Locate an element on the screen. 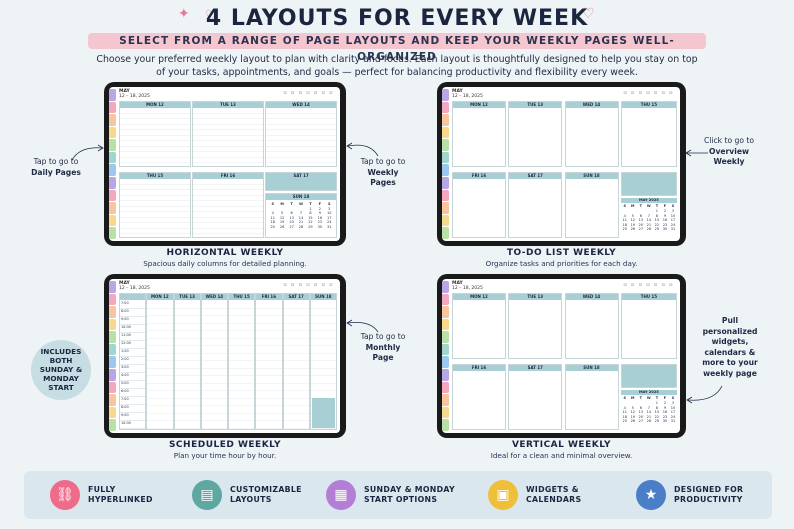  mini-day: 17 is located at coordinates (329, 217).